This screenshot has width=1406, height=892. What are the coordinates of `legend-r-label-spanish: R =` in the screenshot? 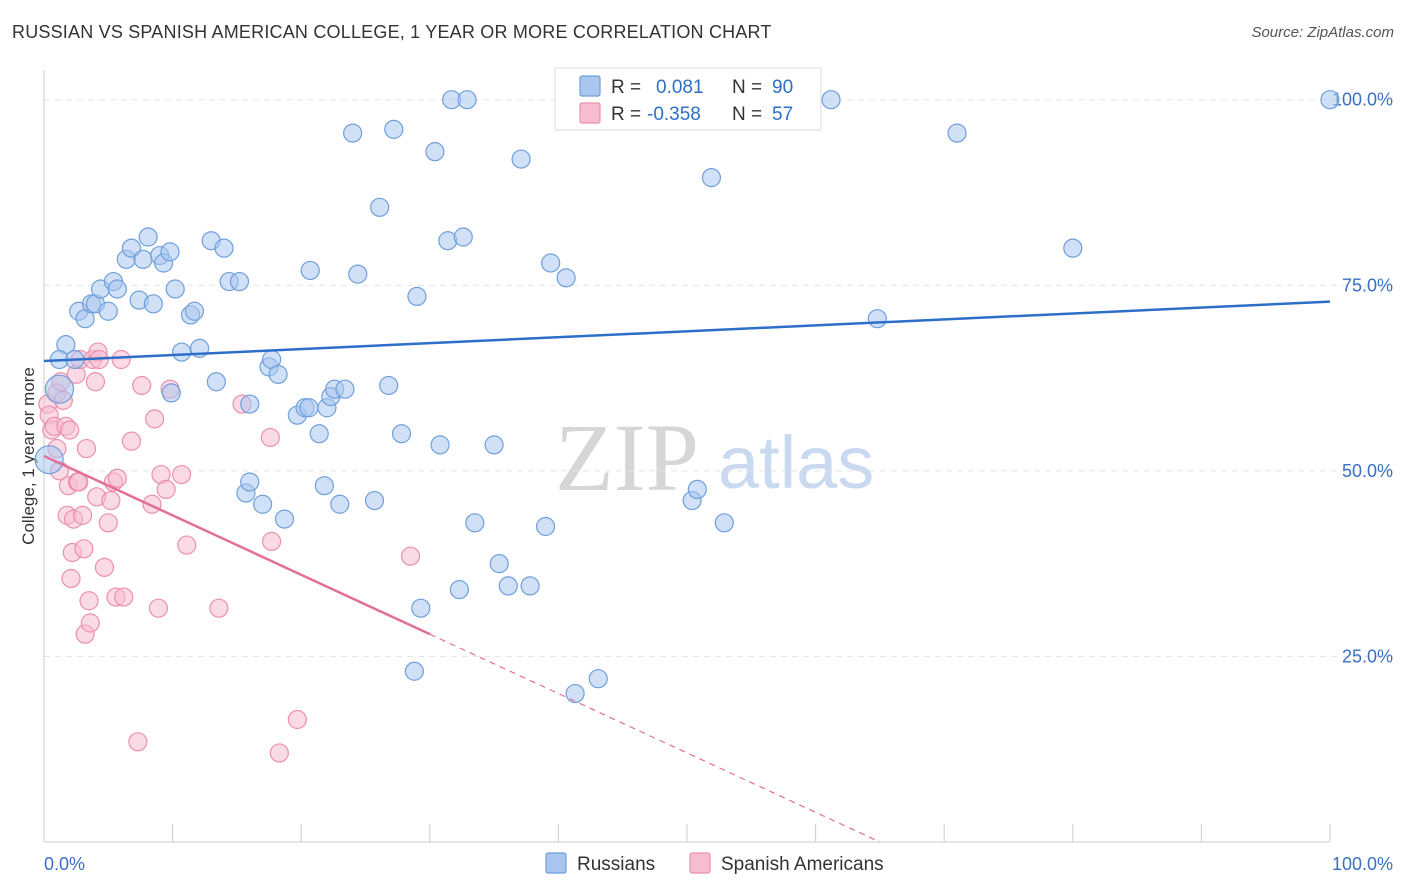 It's located at (626, 114).